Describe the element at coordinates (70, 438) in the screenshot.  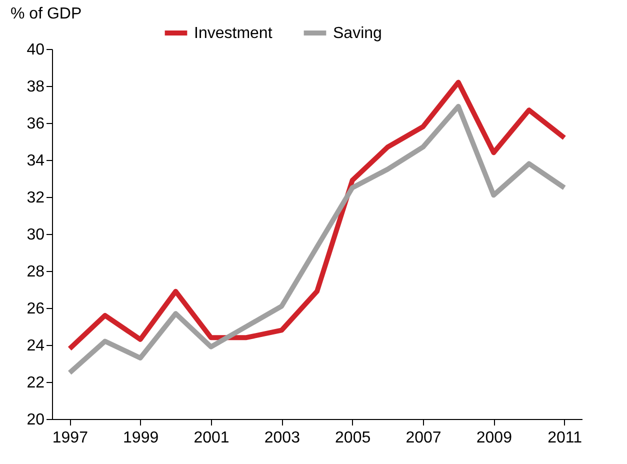
I see `x-tick-label: 1997` at that location.